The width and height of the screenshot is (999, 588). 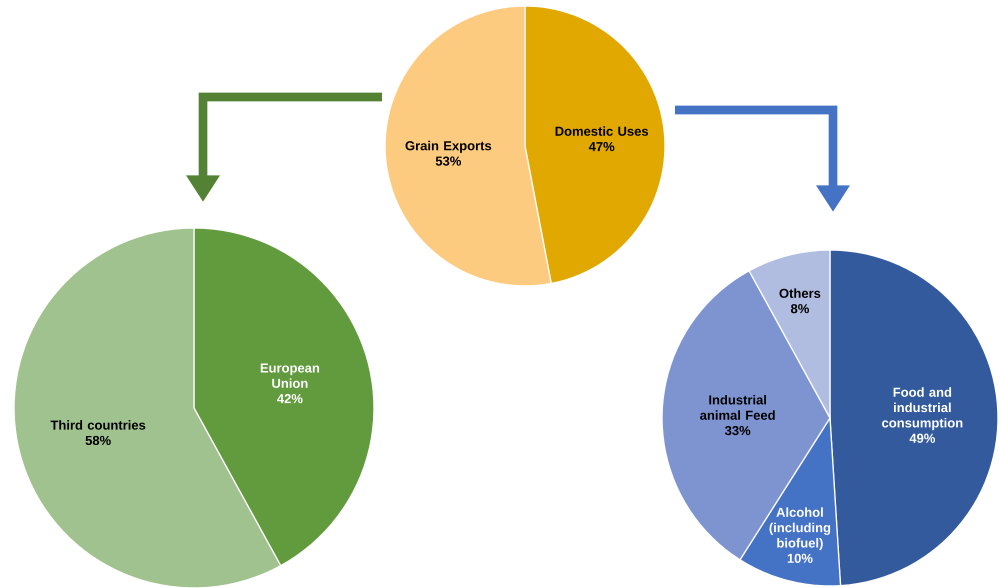 I want to click on slice-label: Food and industrial consumption, so click(x=922, y=408).